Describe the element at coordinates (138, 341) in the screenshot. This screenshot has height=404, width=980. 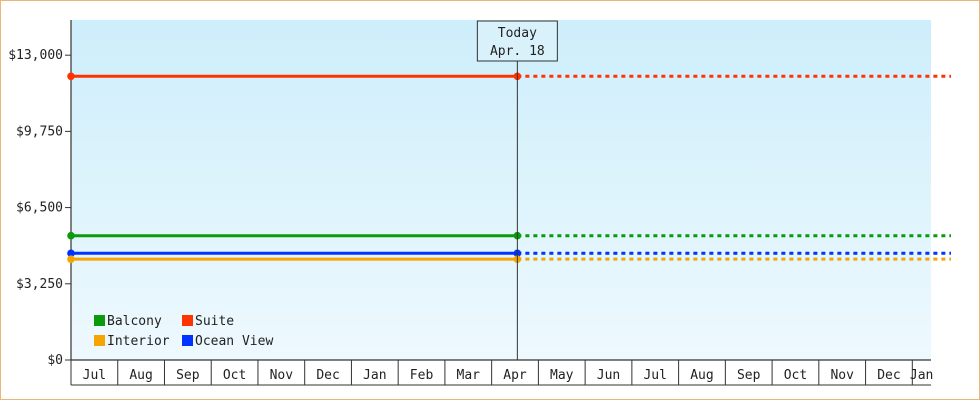
I see `legend-label: Interior` at that location.